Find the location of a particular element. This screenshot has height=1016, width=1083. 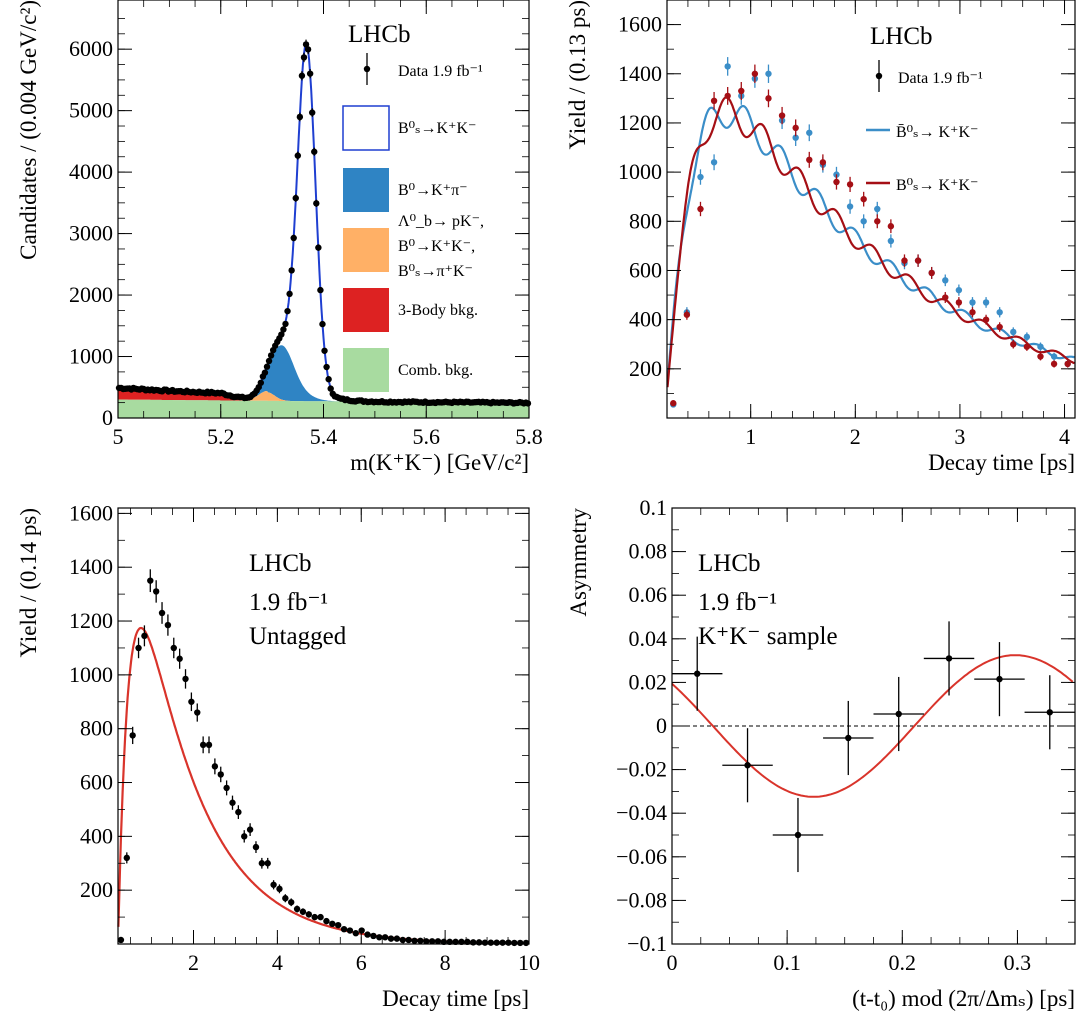

tagged-ytick-label: 1000 is located at coordinates (640, 171).